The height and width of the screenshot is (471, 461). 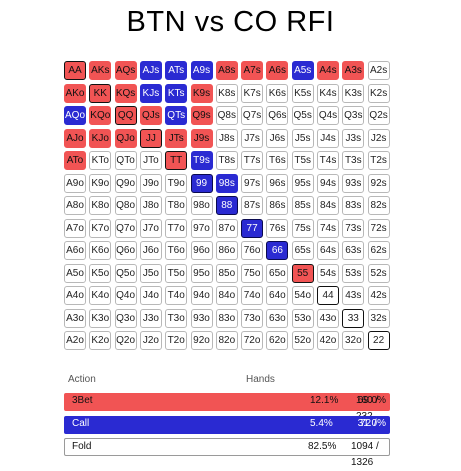 I want to click on hand-cell: K5o, so click(x=100, y=273).